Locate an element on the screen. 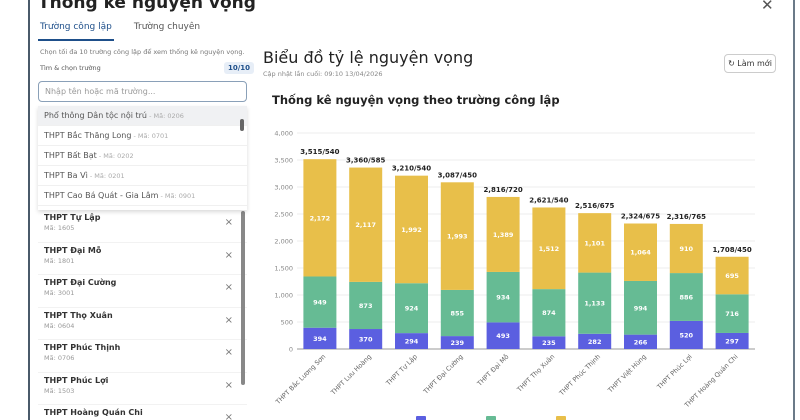  school-code: Mã: 1801 is located at coordinates (59, 260).